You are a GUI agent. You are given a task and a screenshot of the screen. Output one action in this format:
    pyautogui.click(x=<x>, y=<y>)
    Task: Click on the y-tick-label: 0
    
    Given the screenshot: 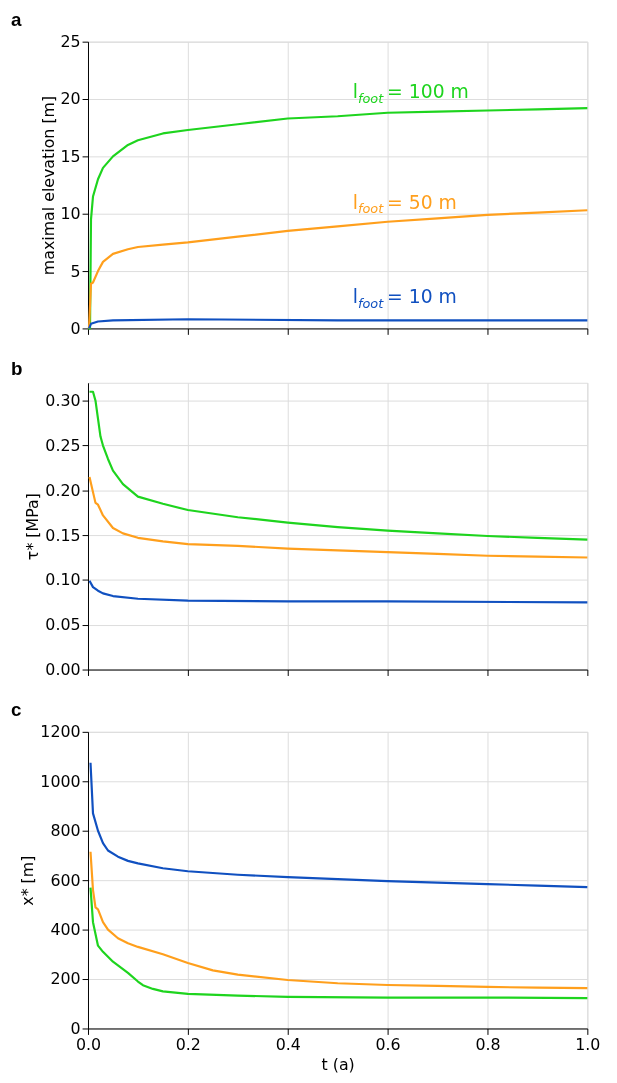 What is the action you would take?
    pyautogui.click(x=75, y=328)
    